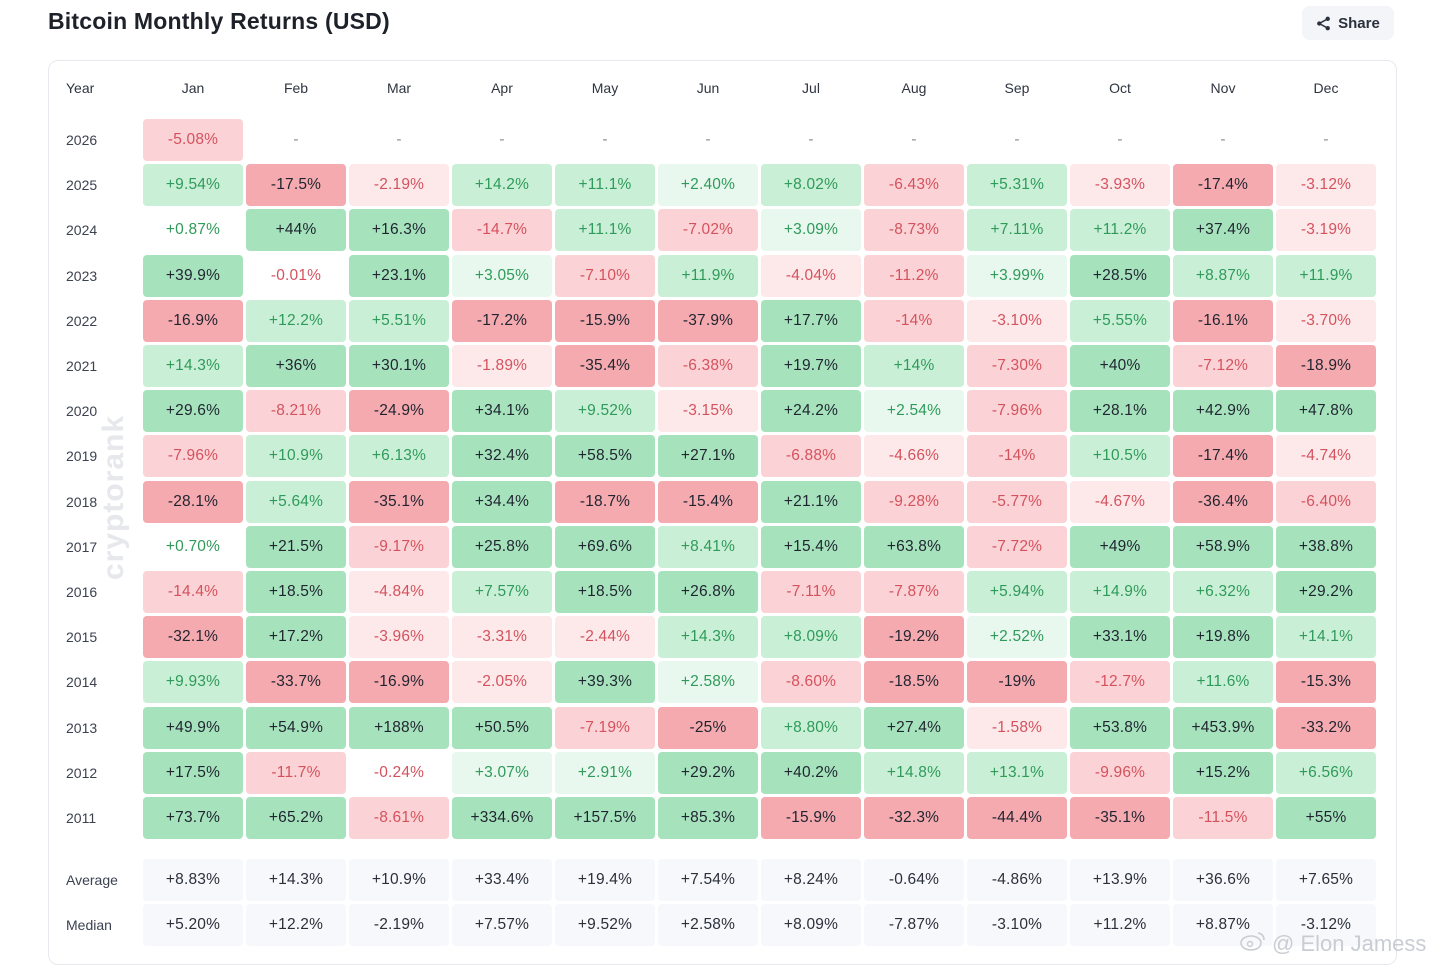 The height and width of the screenshot is (971, 1439). I want to click on return-cell: +18.5%, so click(296, 592).